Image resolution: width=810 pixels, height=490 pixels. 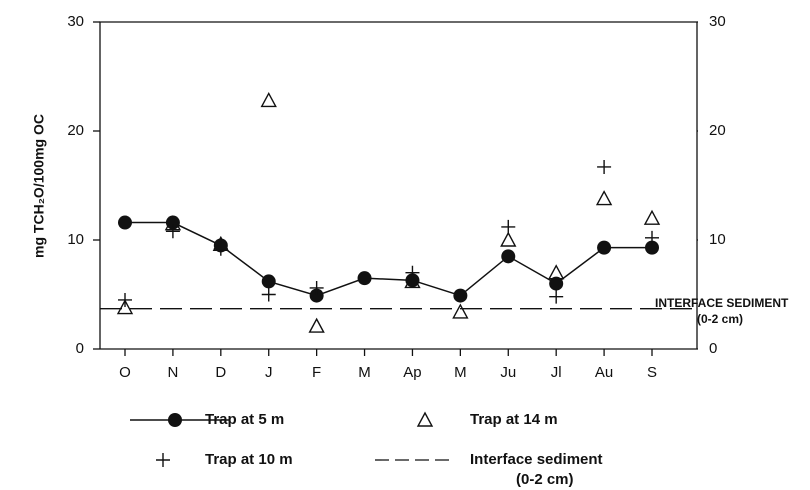 I want to click on legend-label: Trap at 14 m, so click(x=514, y=419).